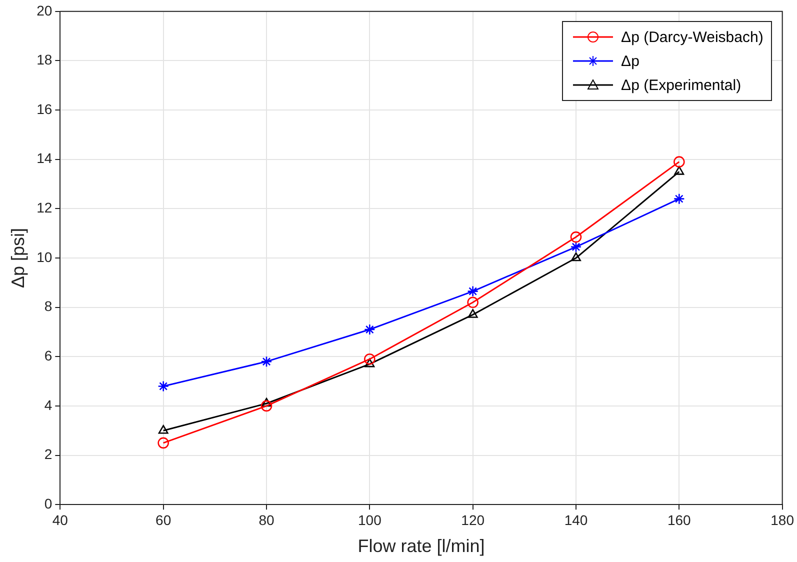  I want to click on y-tick-label: 4, so click(48, 404).